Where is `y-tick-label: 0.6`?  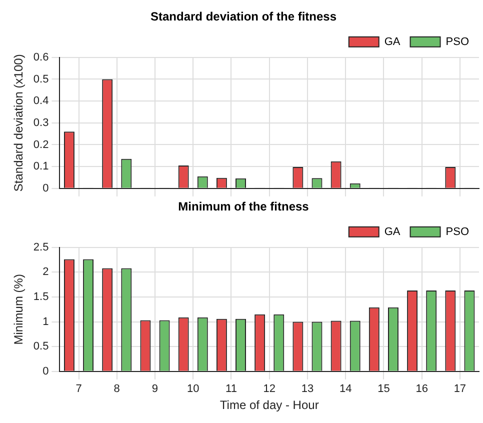
y-tick-label: 0.6 is located at coordinates (41, 57).